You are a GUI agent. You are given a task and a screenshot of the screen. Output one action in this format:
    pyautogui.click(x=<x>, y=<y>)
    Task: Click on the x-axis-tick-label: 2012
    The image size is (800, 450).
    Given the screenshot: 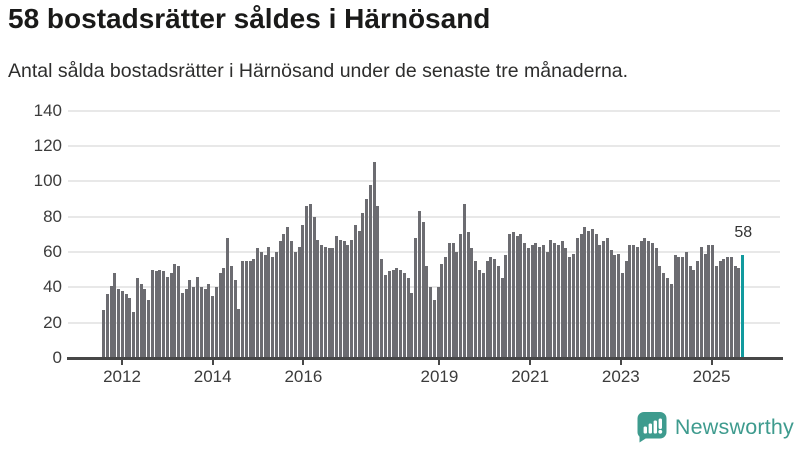 What is the action you would take?
    pyautogui.click(x=122, y=376)
    